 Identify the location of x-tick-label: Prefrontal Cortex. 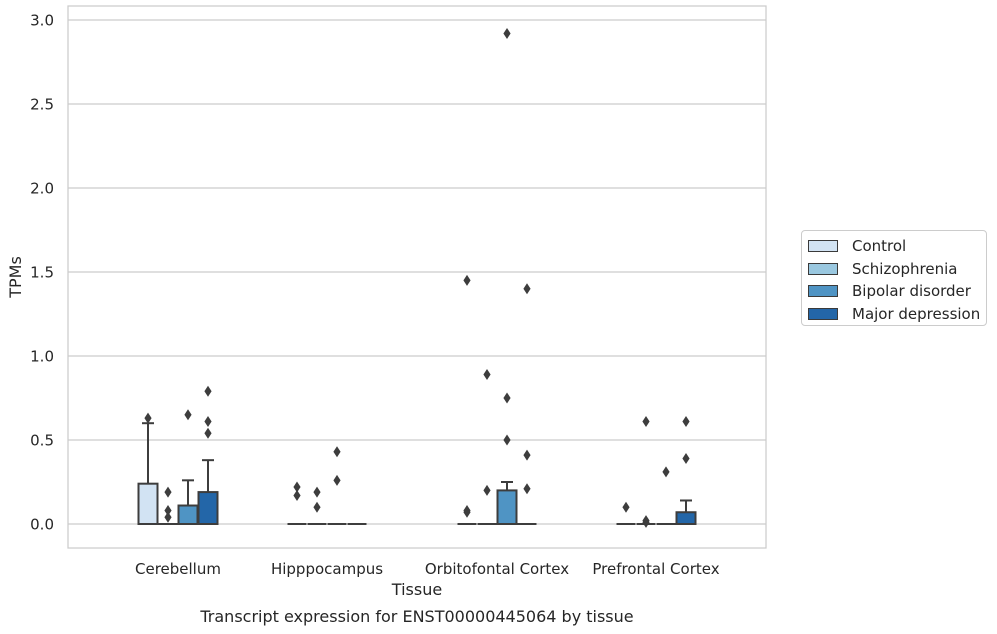
(655, 569).